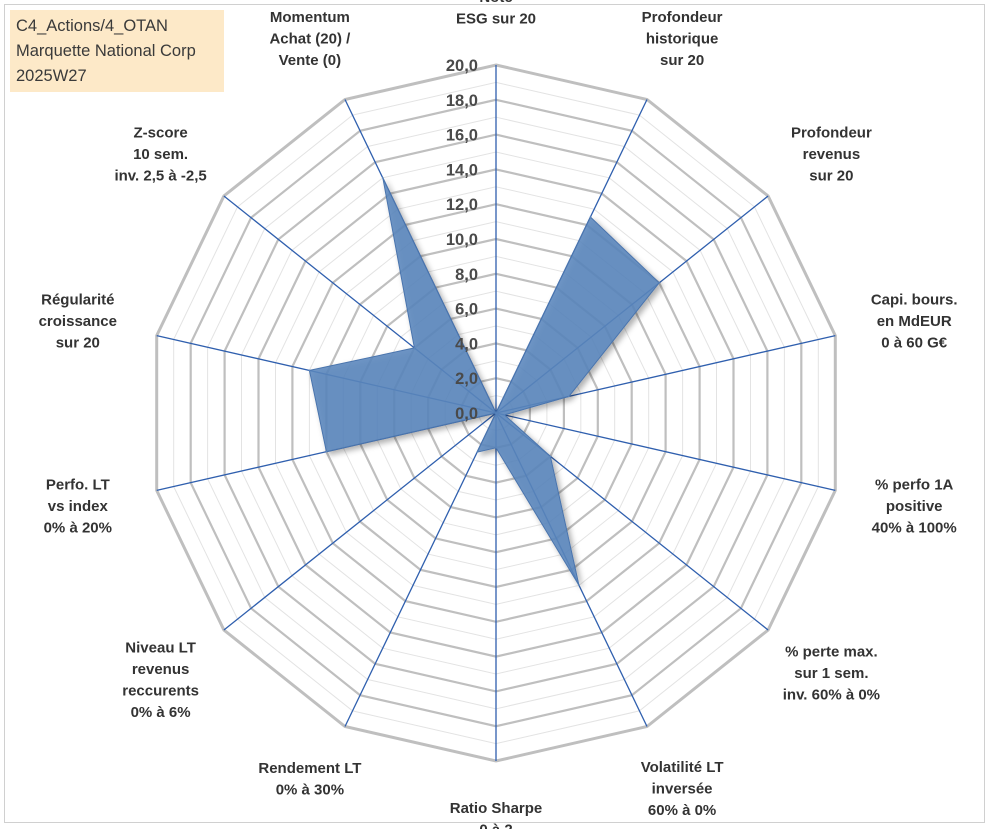  I want to click on category-label-line: vs index, so click(78, 506).